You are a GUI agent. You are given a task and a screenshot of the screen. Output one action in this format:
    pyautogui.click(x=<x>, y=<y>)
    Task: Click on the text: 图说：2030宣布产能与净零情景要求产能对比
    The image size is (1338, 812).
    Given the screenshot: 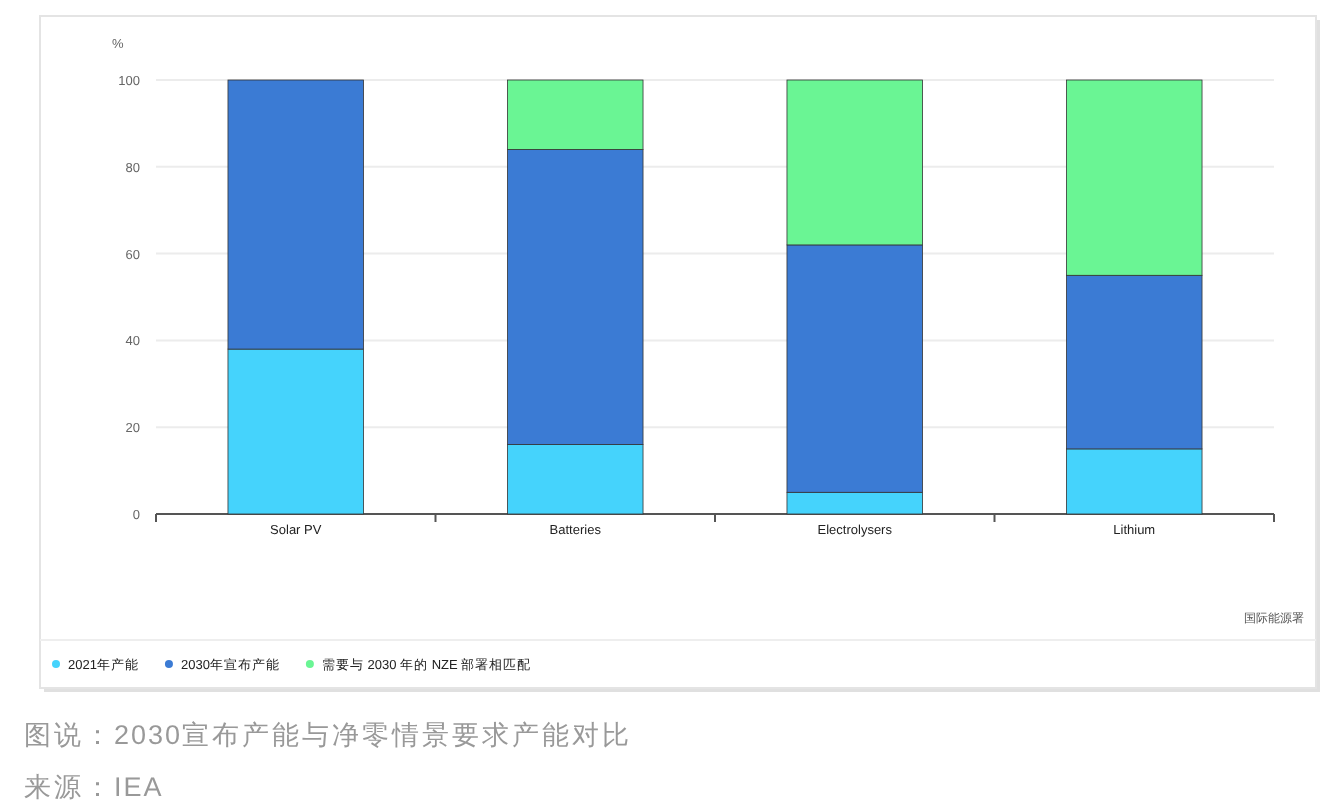 What is the action you would take?
    pyautogui.click(x=328, y=735)
    